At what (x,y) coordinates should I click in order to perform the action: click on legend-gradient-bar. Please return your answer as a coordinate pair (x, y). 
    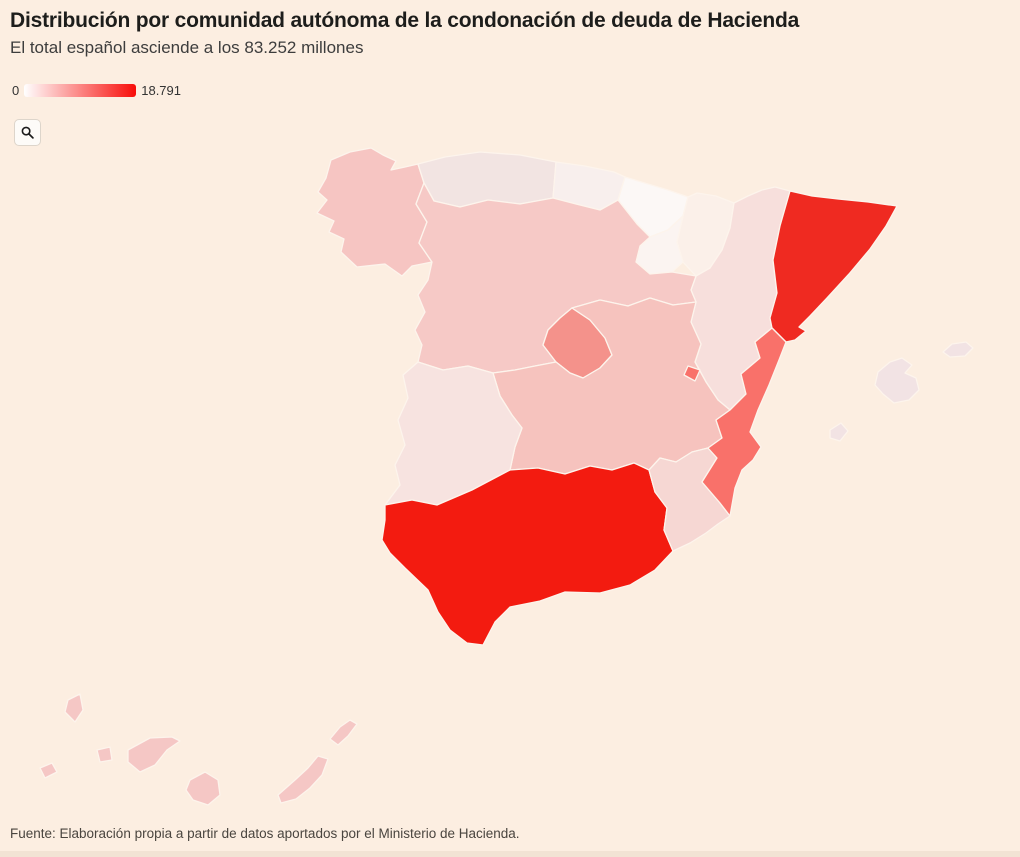
    Looking at the image, I should click on (80, 90).